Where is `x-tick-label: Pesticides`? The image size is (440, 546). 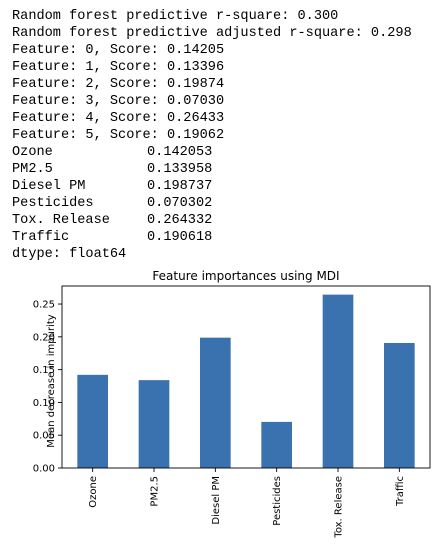
x-tick-label: Pesticides is located at coordinates (277, 501).